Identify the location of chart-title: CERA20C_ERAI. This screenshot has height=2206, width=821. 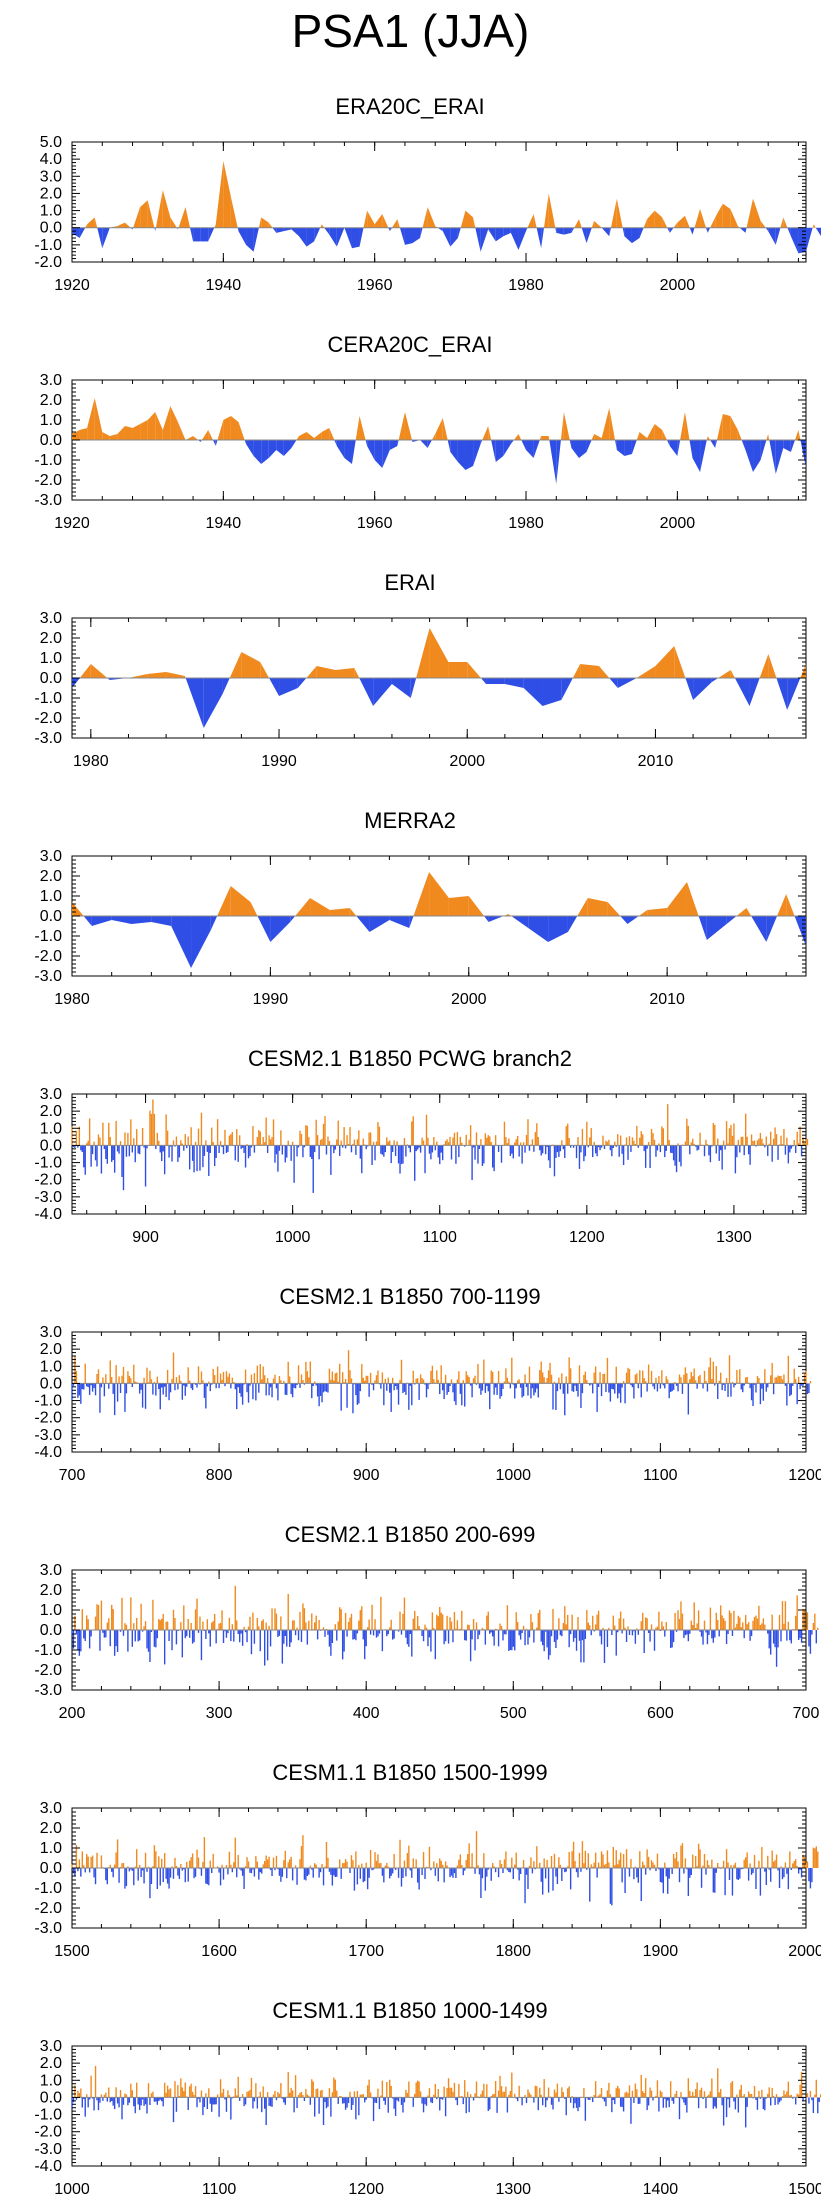
(409, 344).